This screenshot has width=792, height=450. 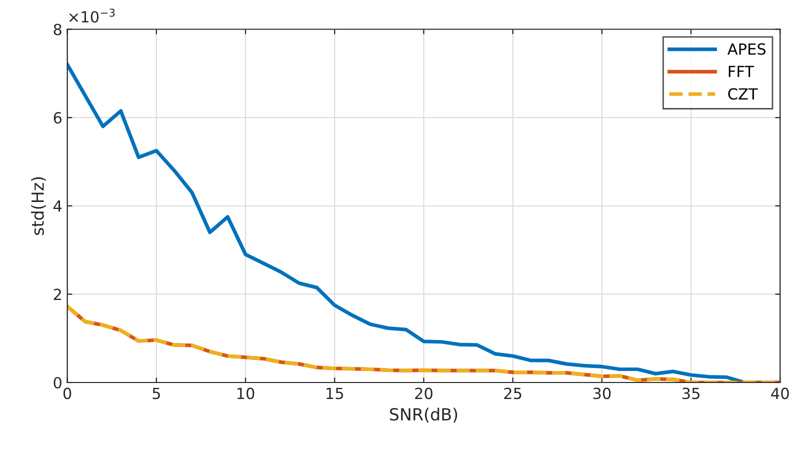 I want to click on y-tick-label: 4, so click(x=57, y=206).